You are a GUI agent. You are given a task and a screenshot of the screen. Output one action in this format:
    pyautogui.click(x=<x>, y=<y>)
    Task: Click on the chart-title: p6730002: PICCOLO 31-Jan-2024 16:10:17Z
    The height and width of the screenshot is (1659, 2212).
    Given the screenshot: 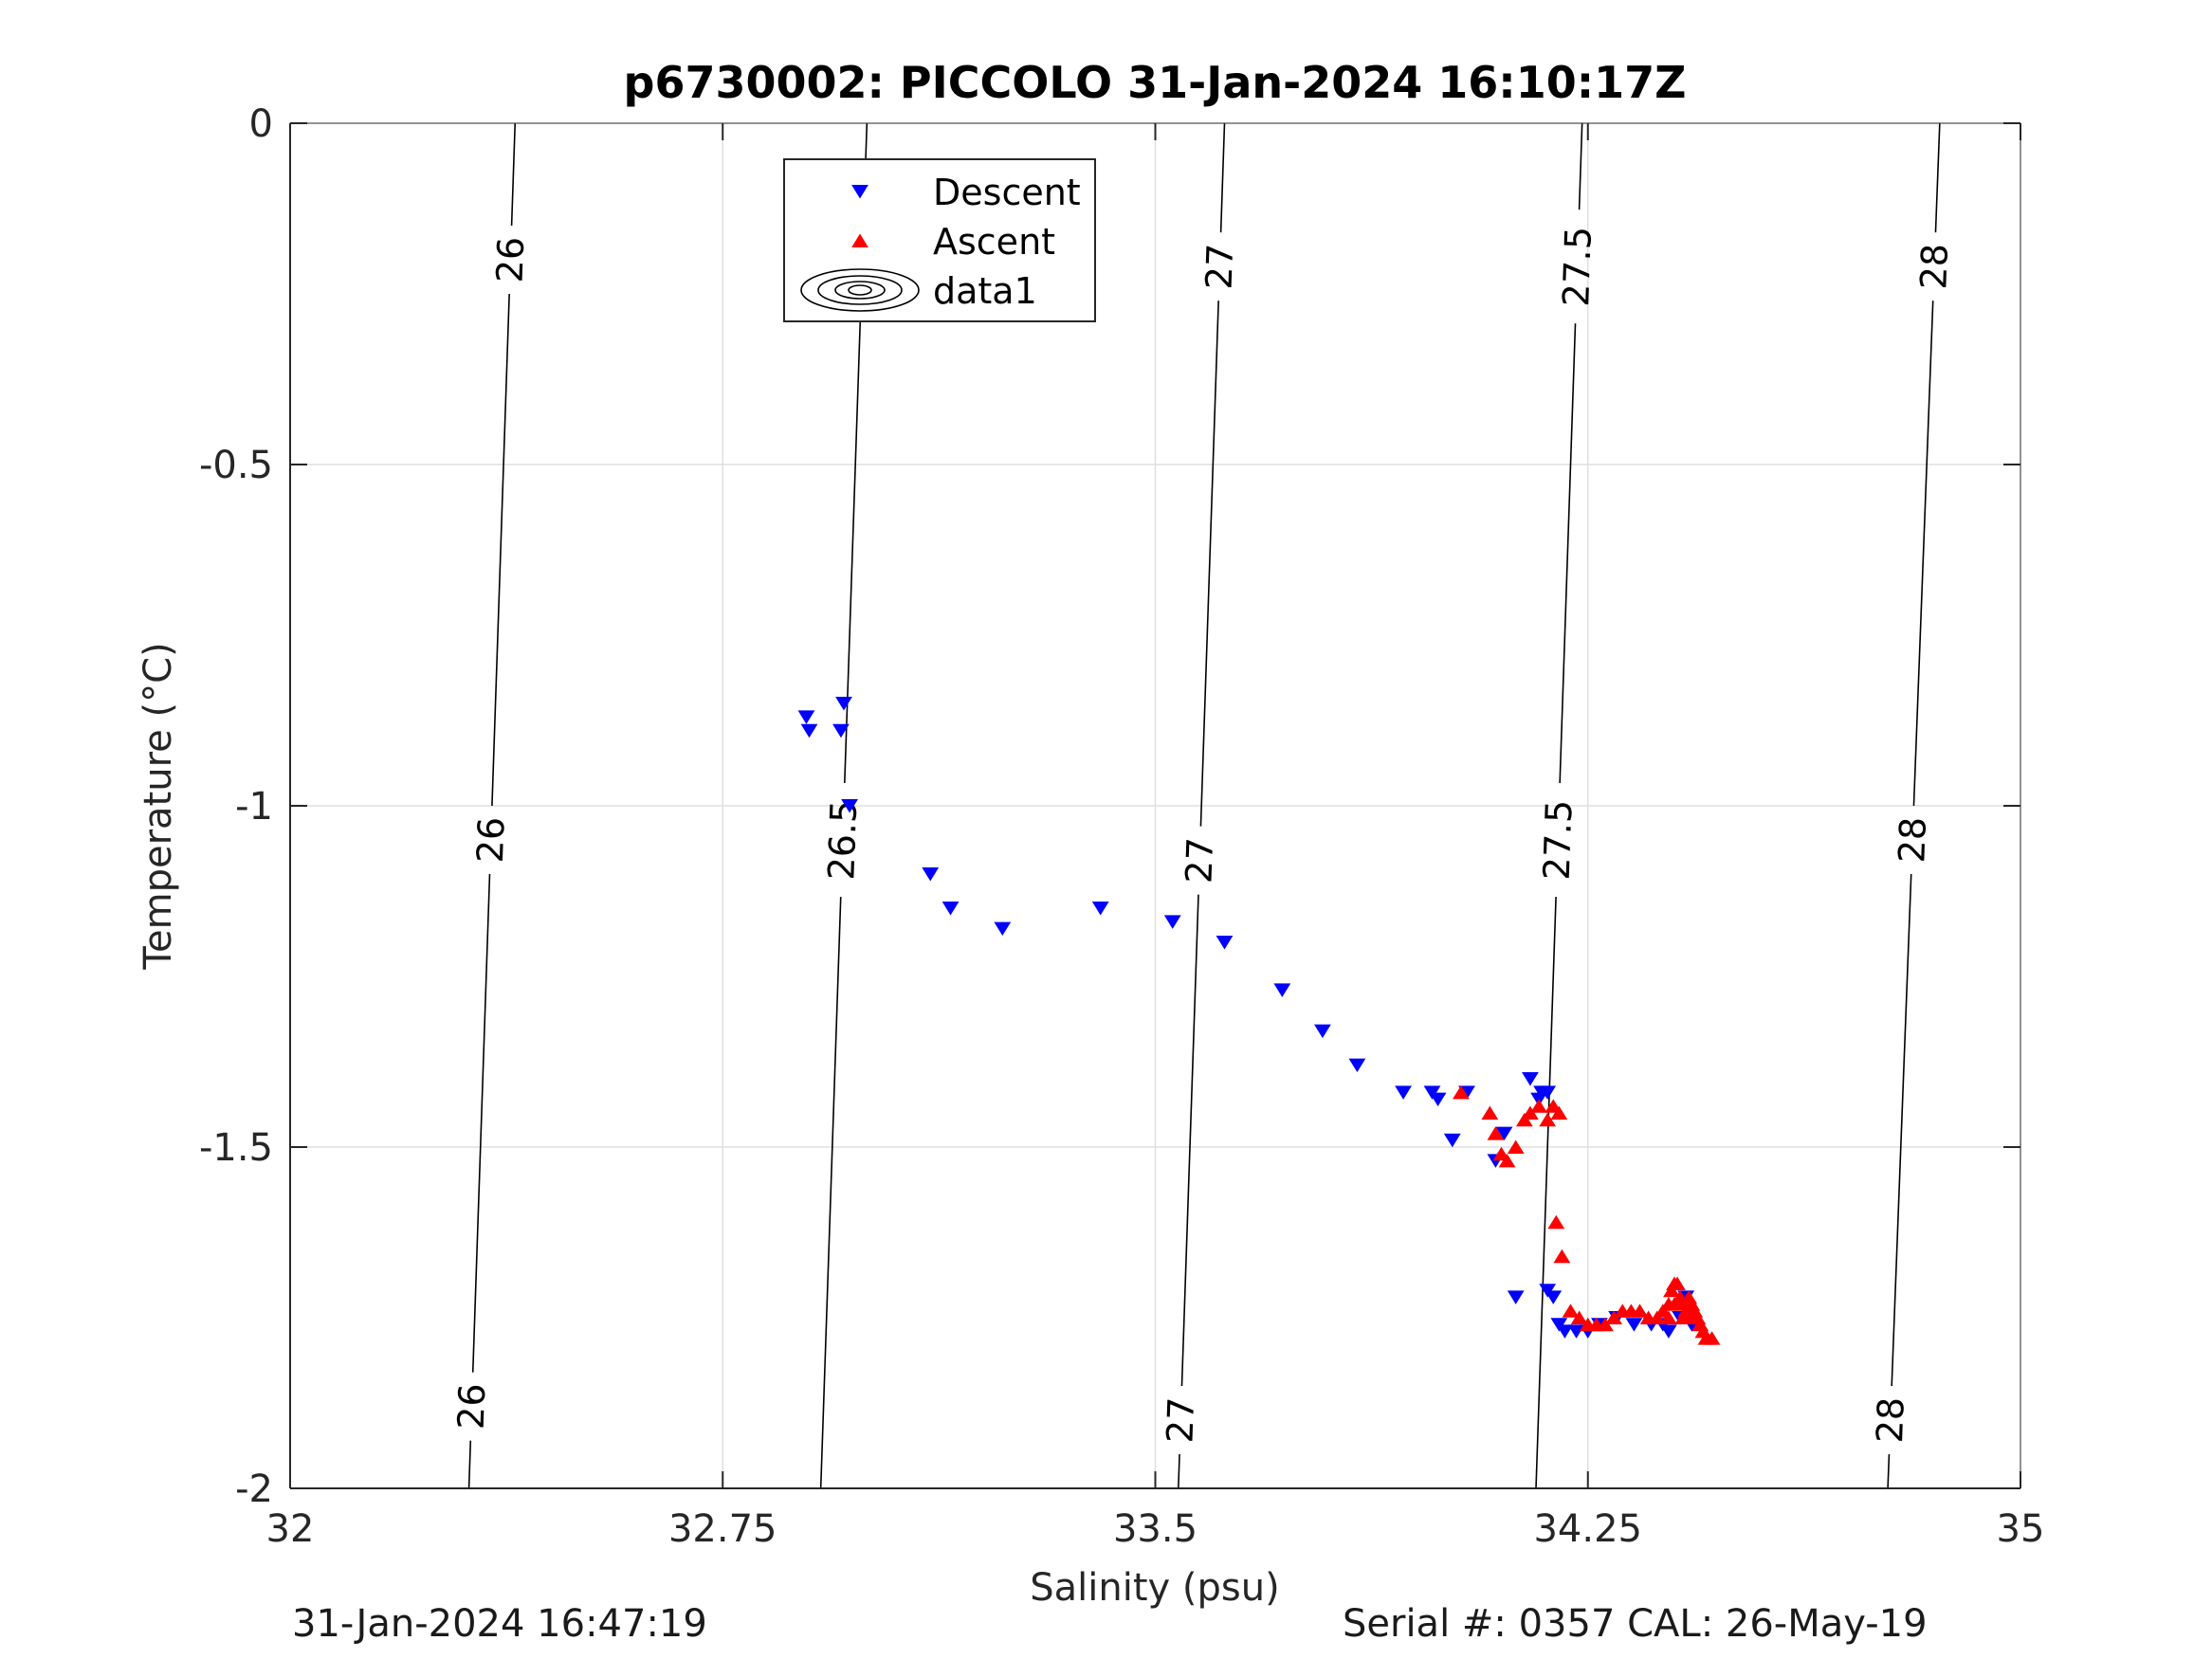 What is the action you would take?
    pyautogui.click(x=1155, y=82)
    